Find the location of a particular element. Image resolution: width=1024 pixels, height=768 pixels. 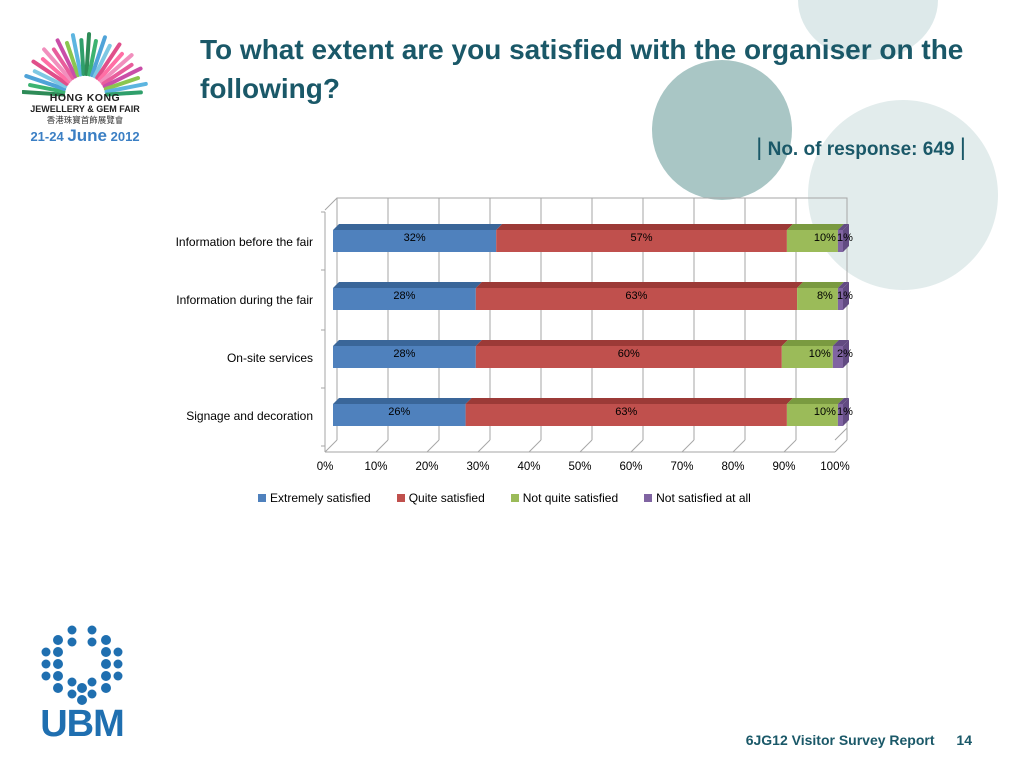

jewellery-fair-logo-icon is located at coordinates (85, 64).